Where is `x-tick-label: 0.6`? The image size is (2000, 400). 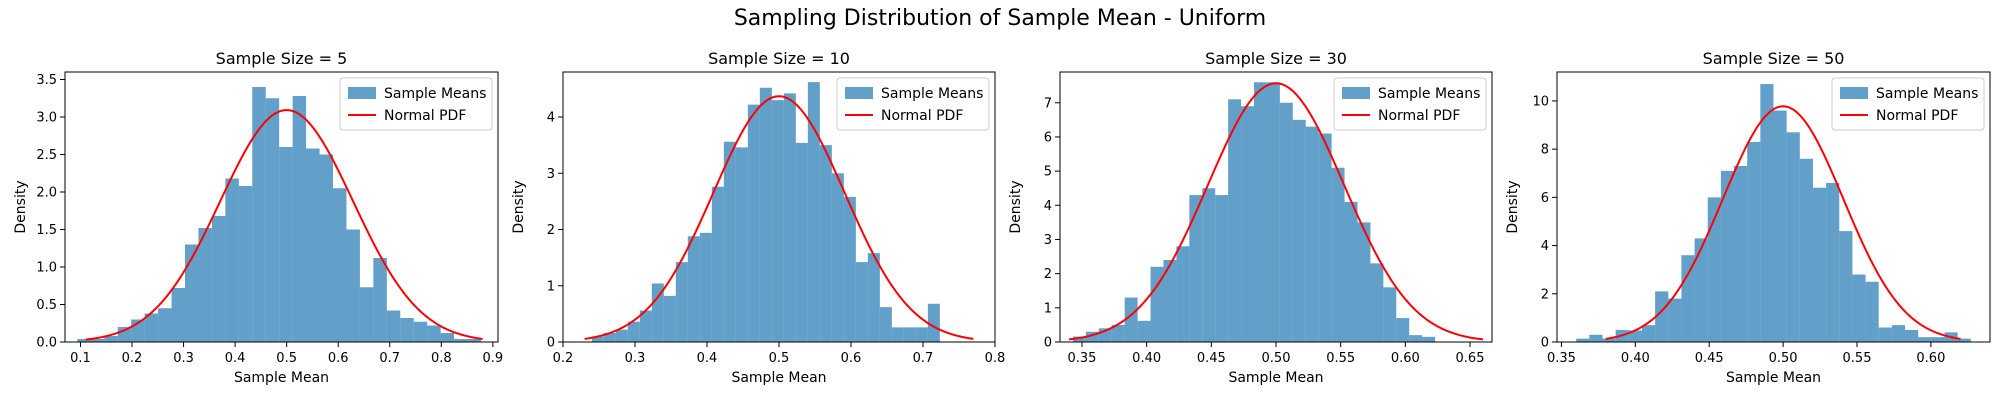
x-tick-label: 0.6 is located at coordinates (851, 358).